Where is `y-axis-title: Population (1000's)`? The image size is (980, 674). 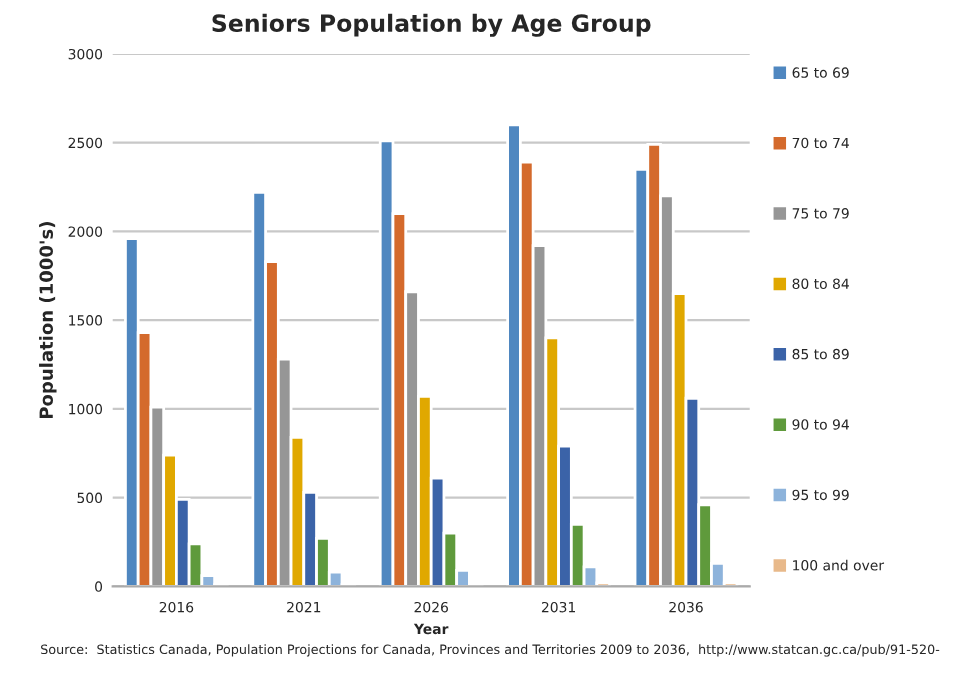
y-axis-title: Population (1000's) is located at coordinates (48, 320).